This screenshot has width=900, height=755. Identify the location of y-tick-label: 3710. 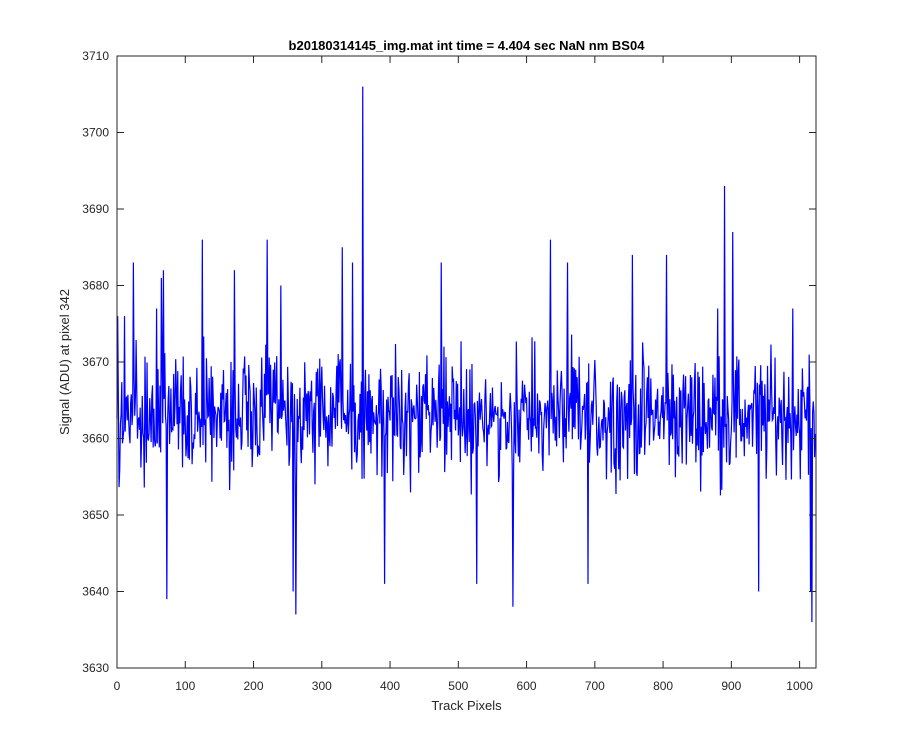
(95, 56).